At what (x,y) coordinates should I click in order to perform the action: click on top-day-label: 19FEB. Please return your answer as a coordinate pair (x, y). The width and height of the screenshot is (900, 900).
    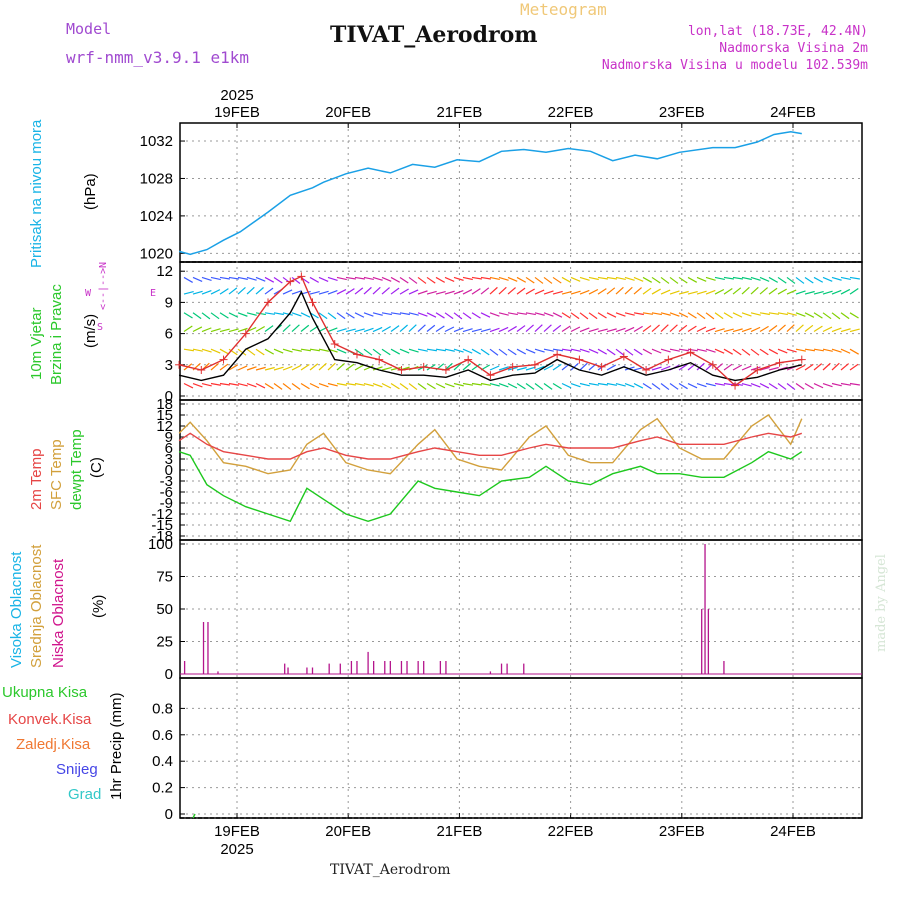
    Looking at the image, I should click on (237, 112).